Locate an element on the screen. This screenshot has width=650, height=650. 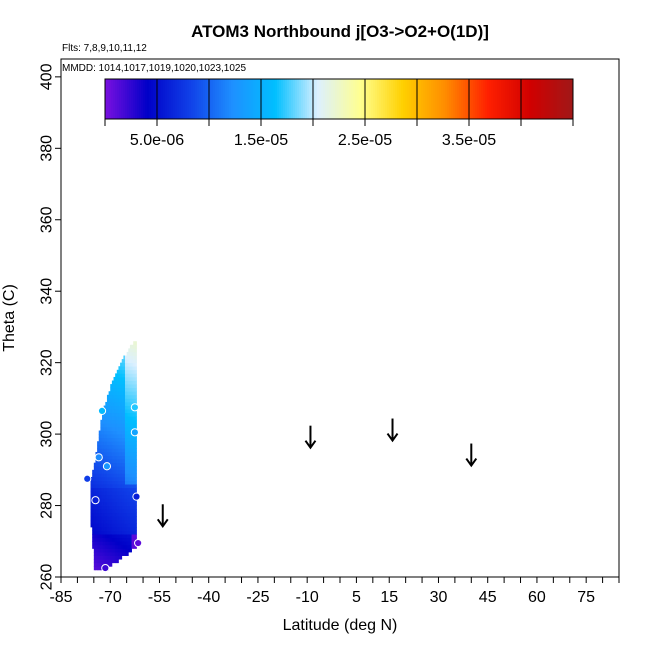
sample-point is located at coordinates (95, 500).